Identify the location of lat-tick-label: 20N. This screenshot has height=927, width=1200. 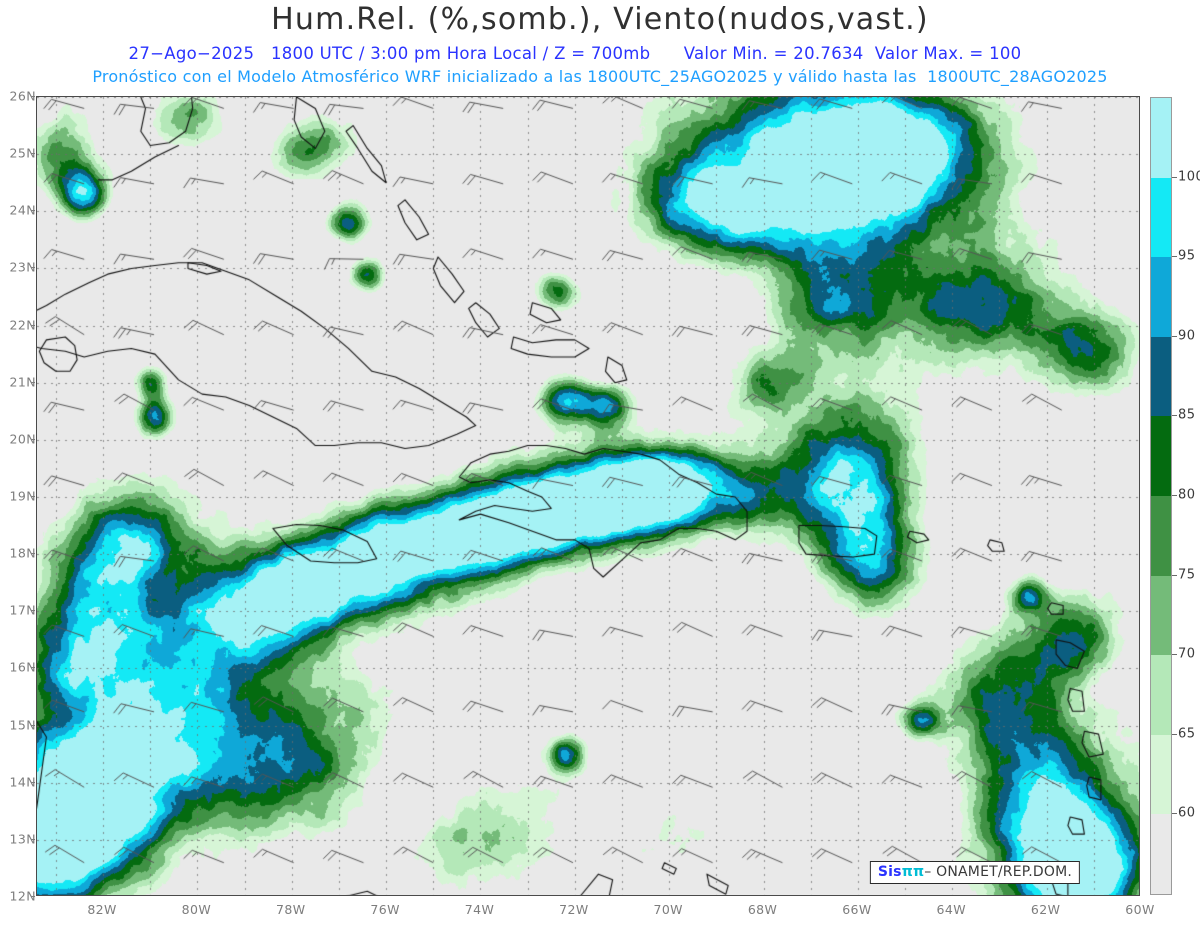
(22, 439).